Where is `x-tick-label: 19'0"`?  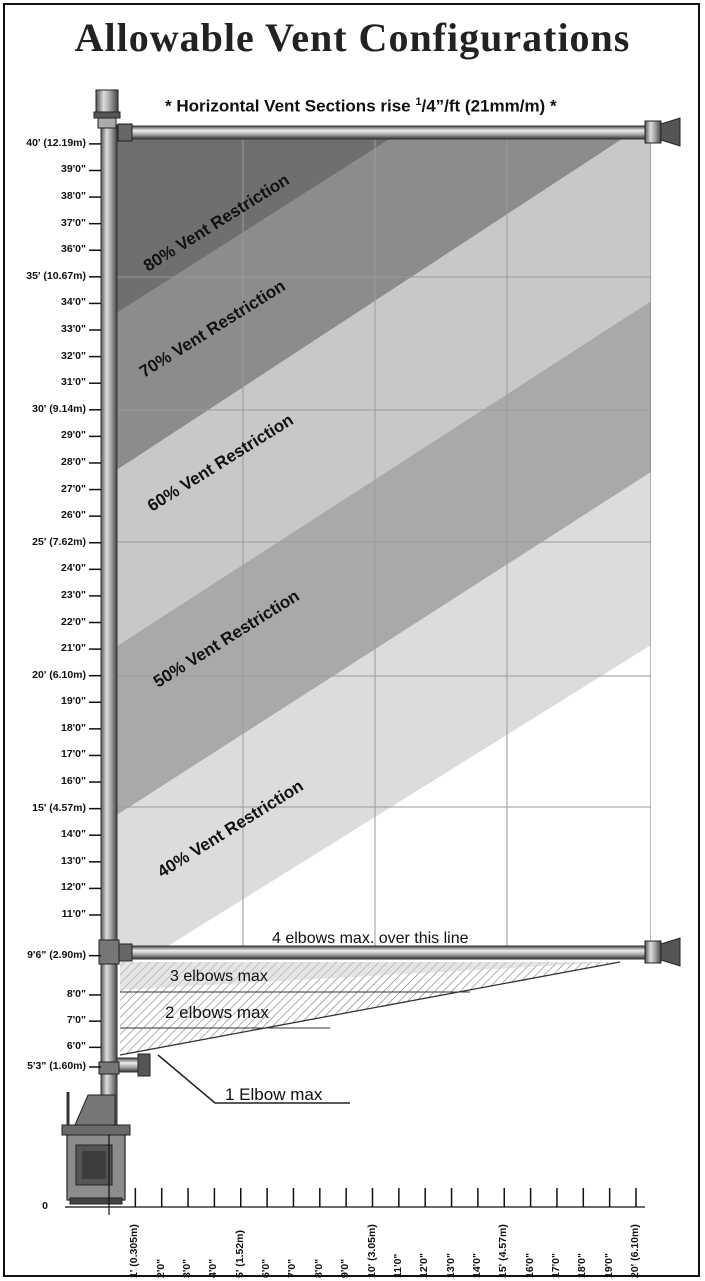
x-tick-label: 19'0" is located at coordinates (608, 1265).